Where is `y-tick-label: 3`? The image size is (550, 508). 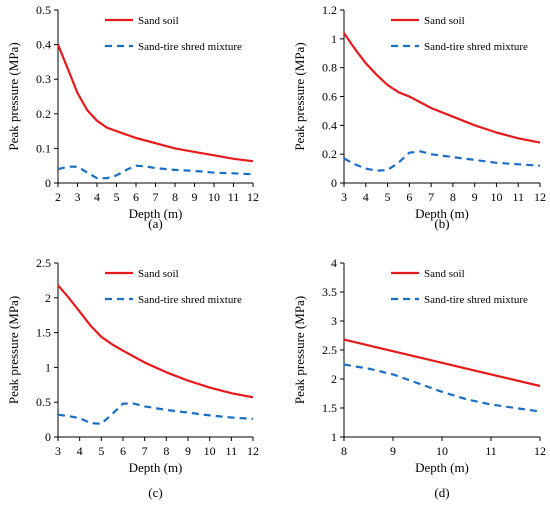 y-tick-label: 3 is located at coordinates (334, 321).